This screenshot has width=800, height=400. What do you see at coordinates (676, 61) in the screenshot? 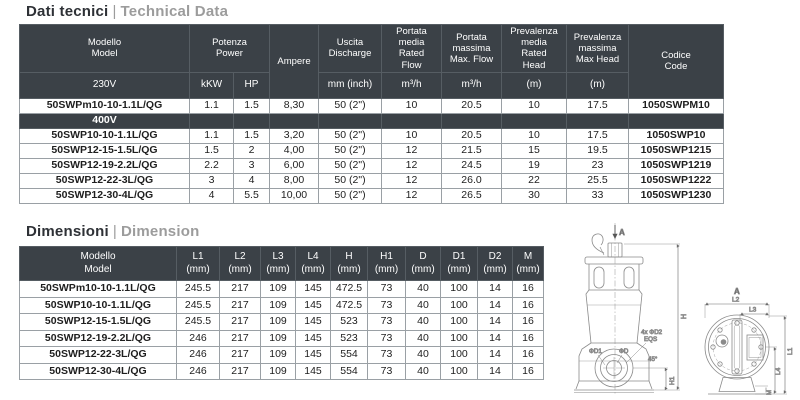
I see `col-header-code: Codice Code` at bounding box center [676, 61].